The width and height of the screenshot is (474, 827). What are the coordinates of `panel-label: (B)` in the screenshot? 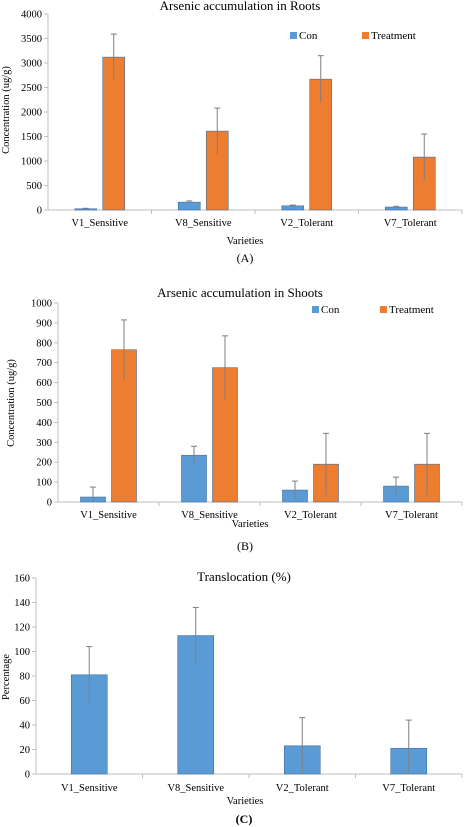 It's located at (245, 546).